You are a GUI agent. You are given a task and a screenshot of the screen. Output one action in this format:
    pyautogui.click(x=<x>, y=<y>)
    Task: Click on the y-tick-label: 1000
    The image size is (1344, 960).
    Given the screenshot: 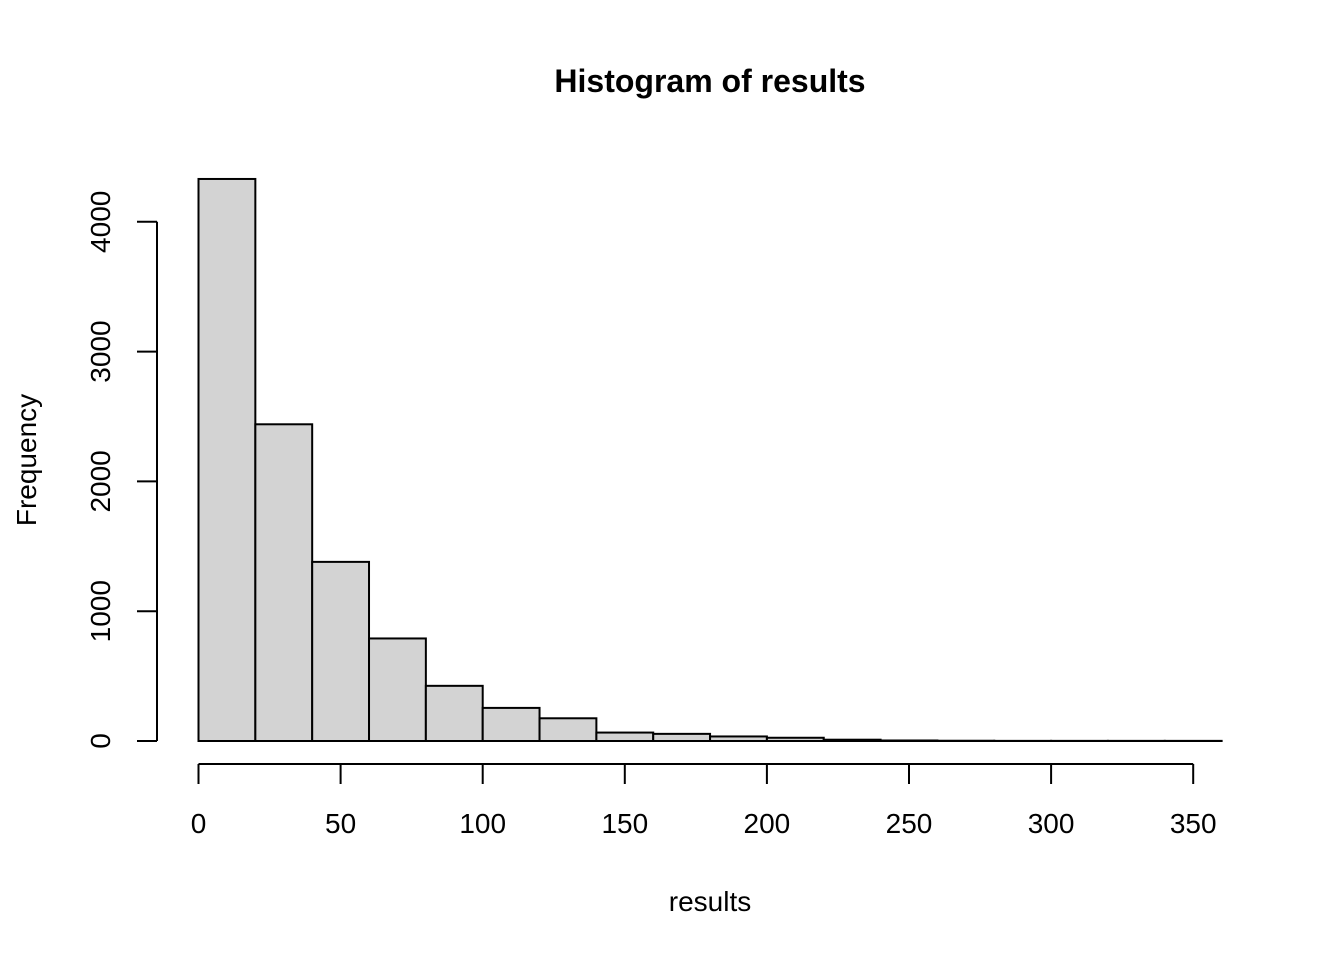 What is the action you would take?
    pyautogui.click(x=100, y=611)
    